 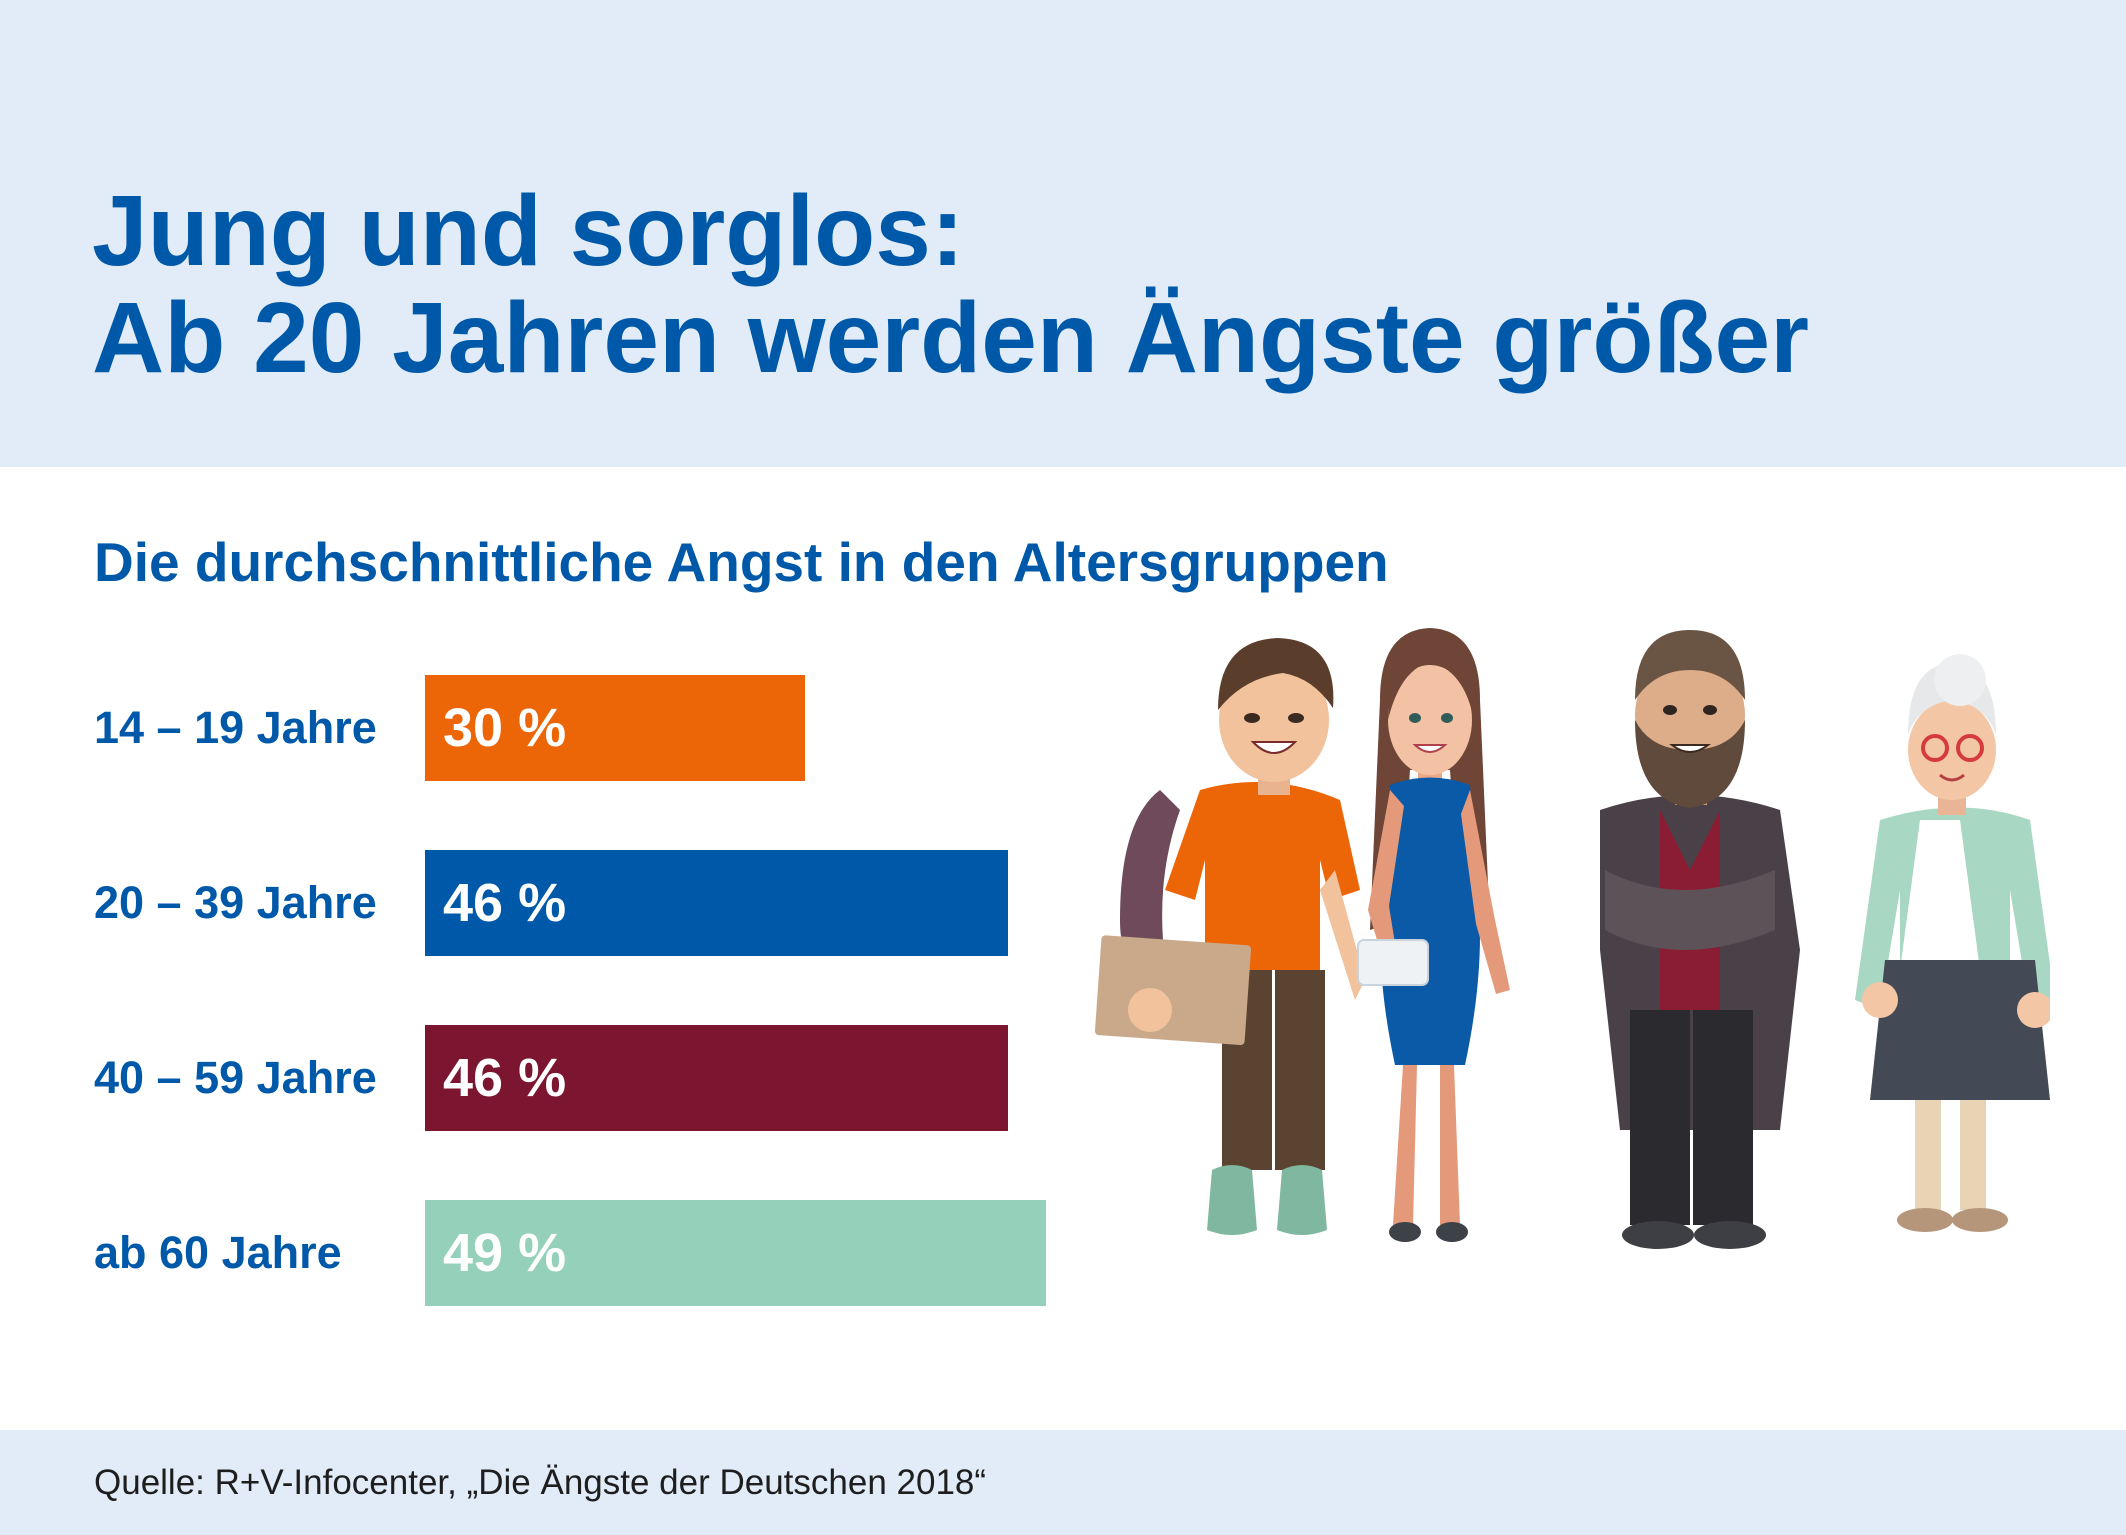 What do you see at coordinates (235, 727) in the screenshot?
I see `category-label: 14 – 19 Jahre` at bounding box center [235, 727].